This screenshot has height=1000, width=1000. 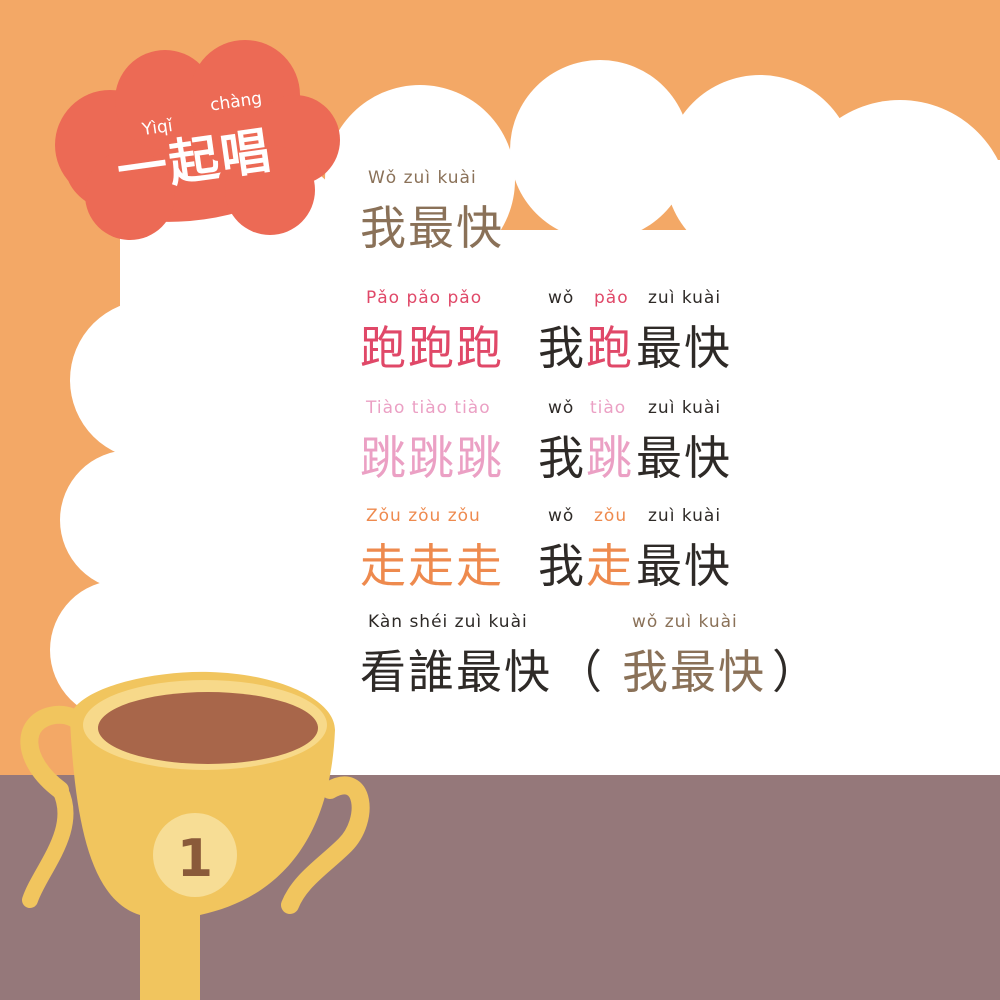 What do you see at coordinates (684, 348) in the screenshot?
I see `run-end-hanzi: 最快` at bounding box center [684, 348].